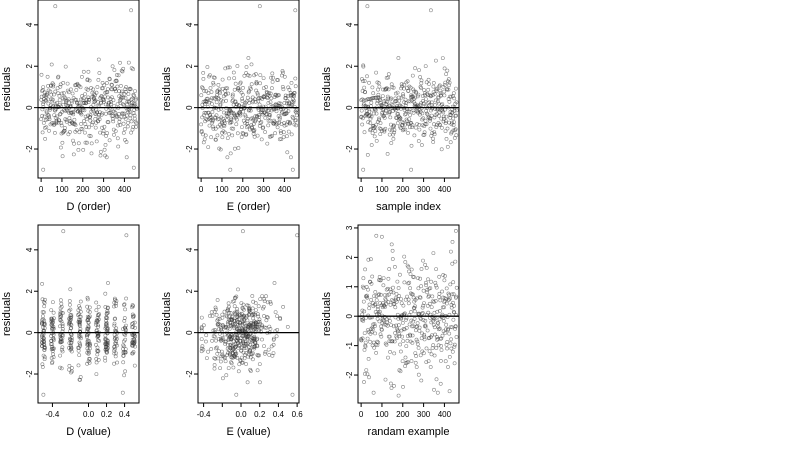 This screenshot has height=450, width=800. What do you see at coordinates (408, 314) in the screenshot?
I see `plot-frame` at bounding box center [408, 314].